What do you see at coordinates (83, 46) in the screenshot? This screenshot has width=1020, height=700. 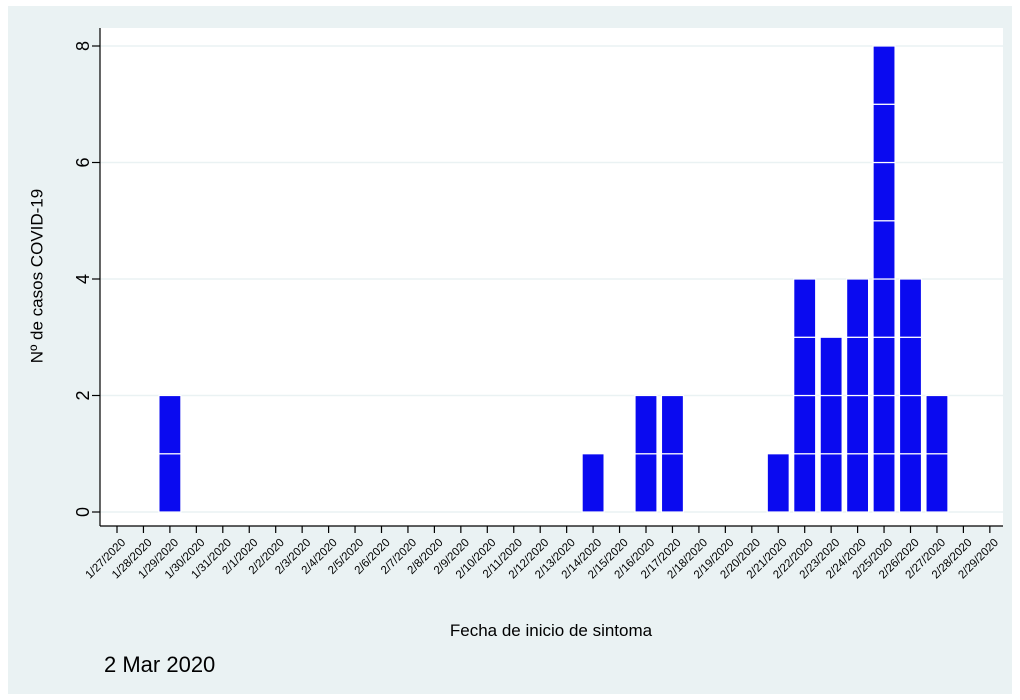 I see `y-tick-label: 8` at bounding box center [83, 46].